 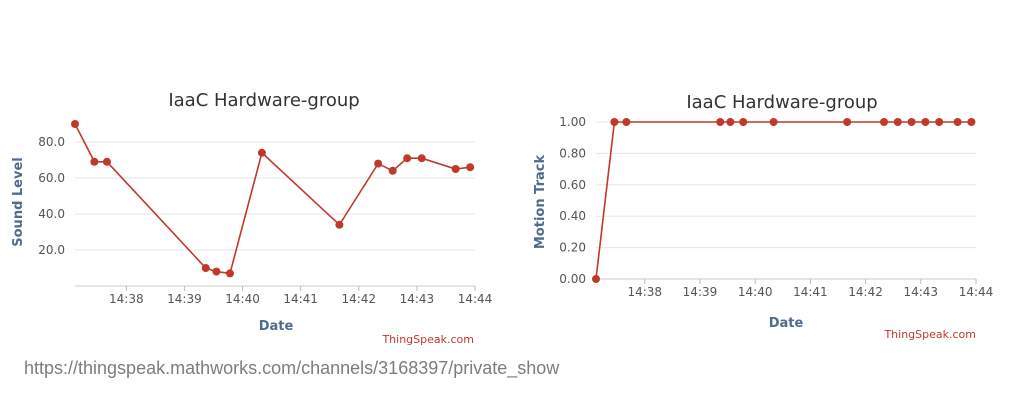 What do you see at coordinates (51, 178) in the screenshot?
I see `y-tick-label: 60.0` at bounding box center [51, 178].